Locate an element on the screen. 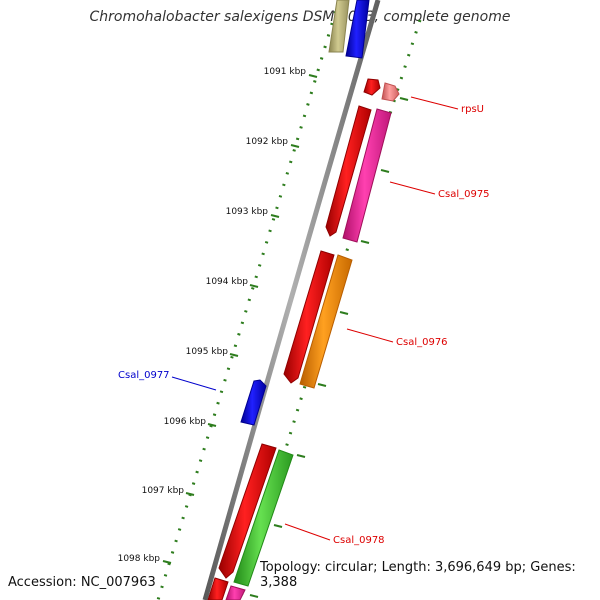 The image size is (600, 600). gene-red-csal-0975-left is located at coordinates (348, 171).